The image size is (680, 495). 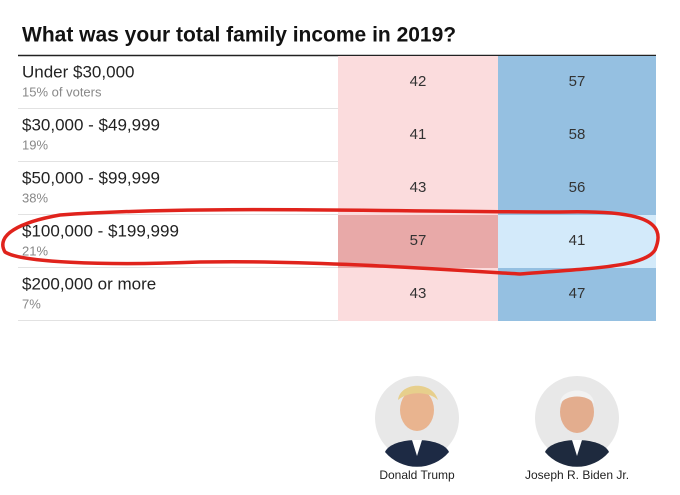 I want to click on biden-portrait, so click(x=577, y=421).